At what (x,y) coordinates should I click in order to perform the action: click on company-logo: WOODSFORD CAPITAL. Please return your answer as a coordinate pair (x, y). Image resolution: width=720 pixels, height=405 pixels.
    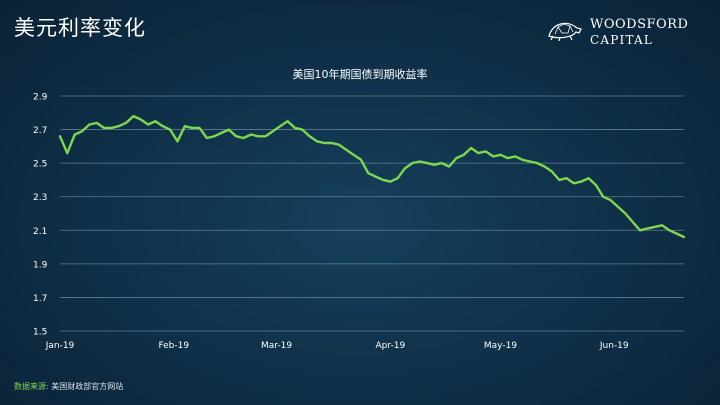
    Looking at the image, I should click on (626, 31).